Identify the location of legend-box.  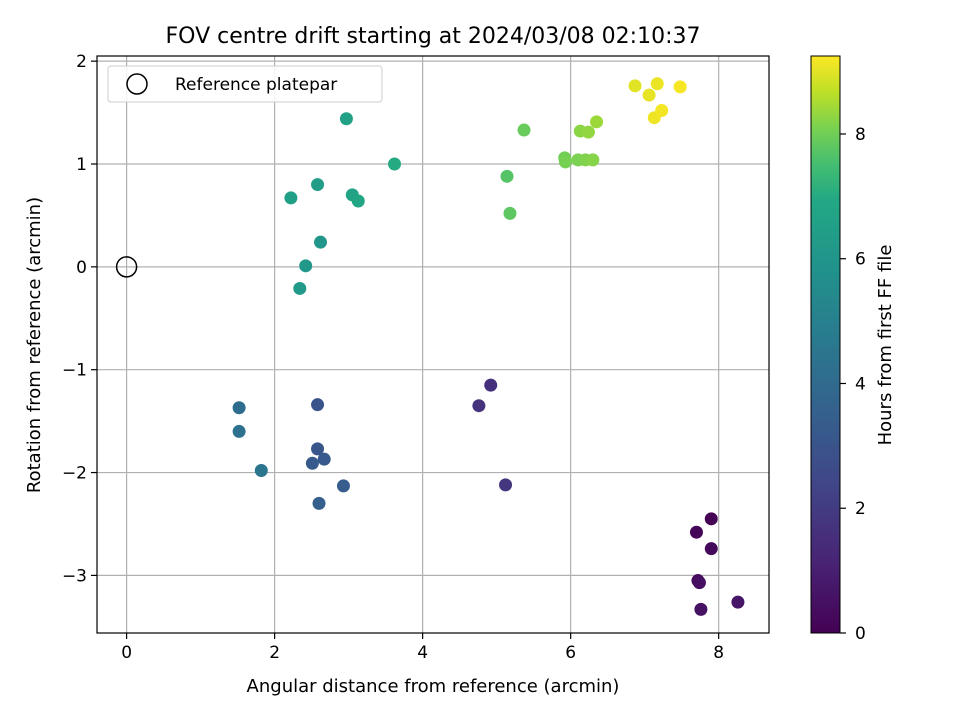
(245, 84).